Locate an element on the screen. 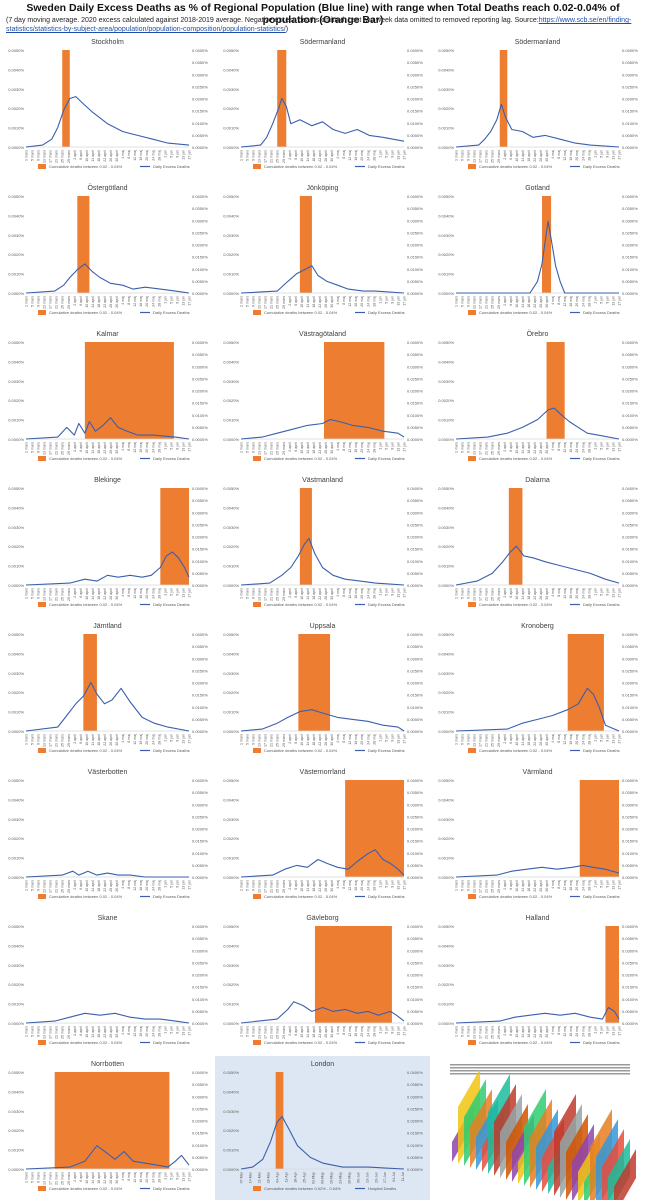 Image resolution: width=646 pixels, height=1200 pixels. left-y-tick-label: 0.0030% is located at coordinates (446, 527).